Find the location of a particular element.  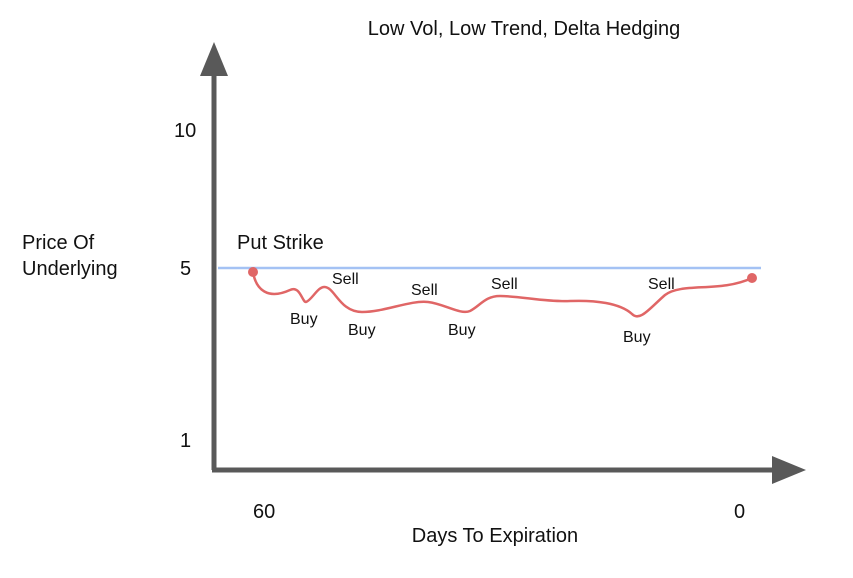

path-end-dot is located at coordinates (752, 278).